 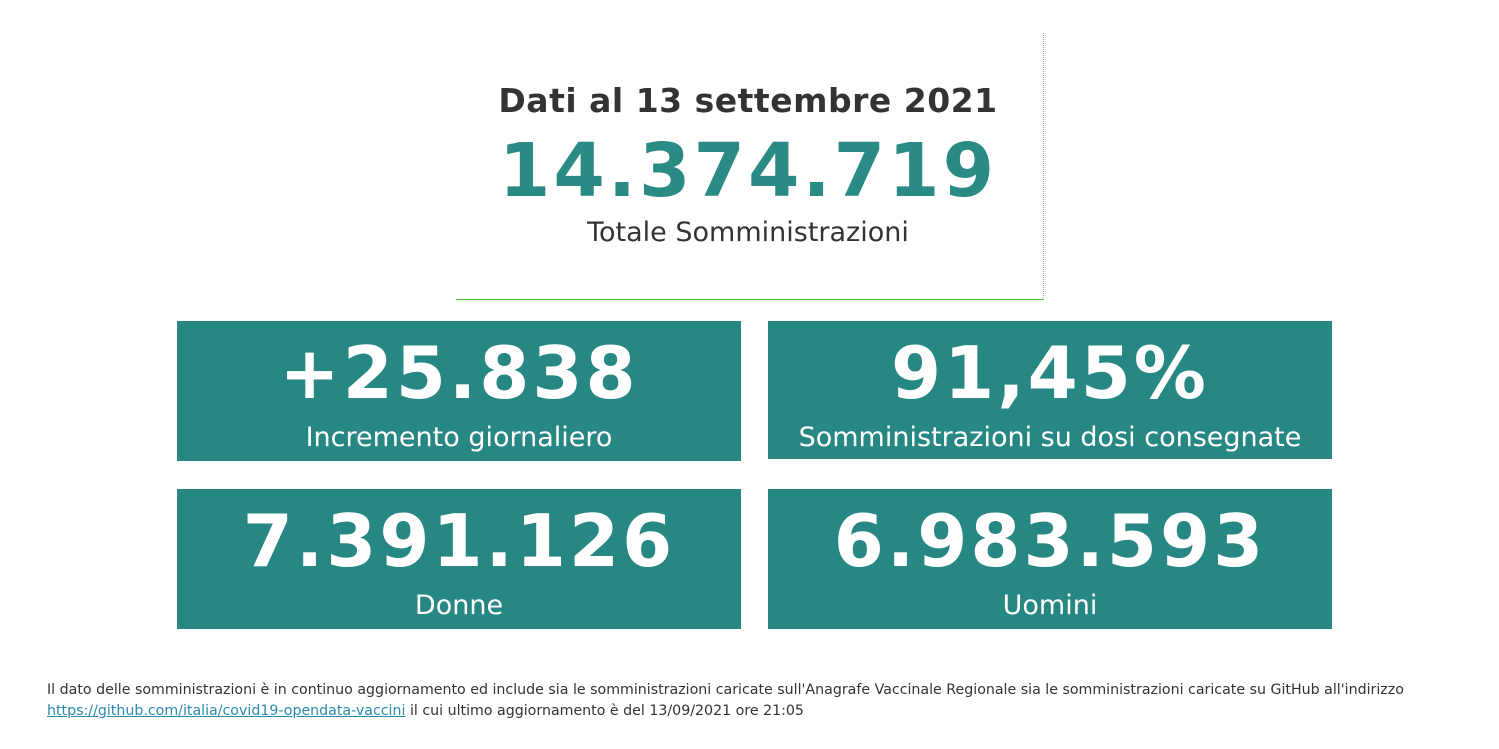 What do you see at coordinates (459, 437) in the screenshot?
I see `daily-increment-label: Incremento giornaliero` at bounding box center [459, 437].